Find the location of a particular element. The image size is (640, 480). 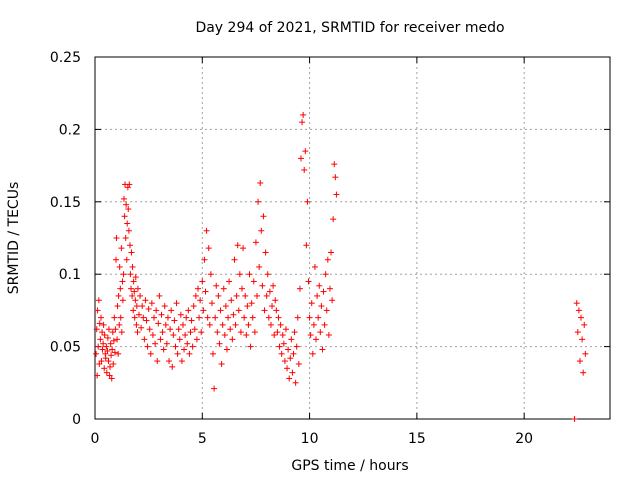

y-tick-label: 0.25 is located at coordinates (65, 58).